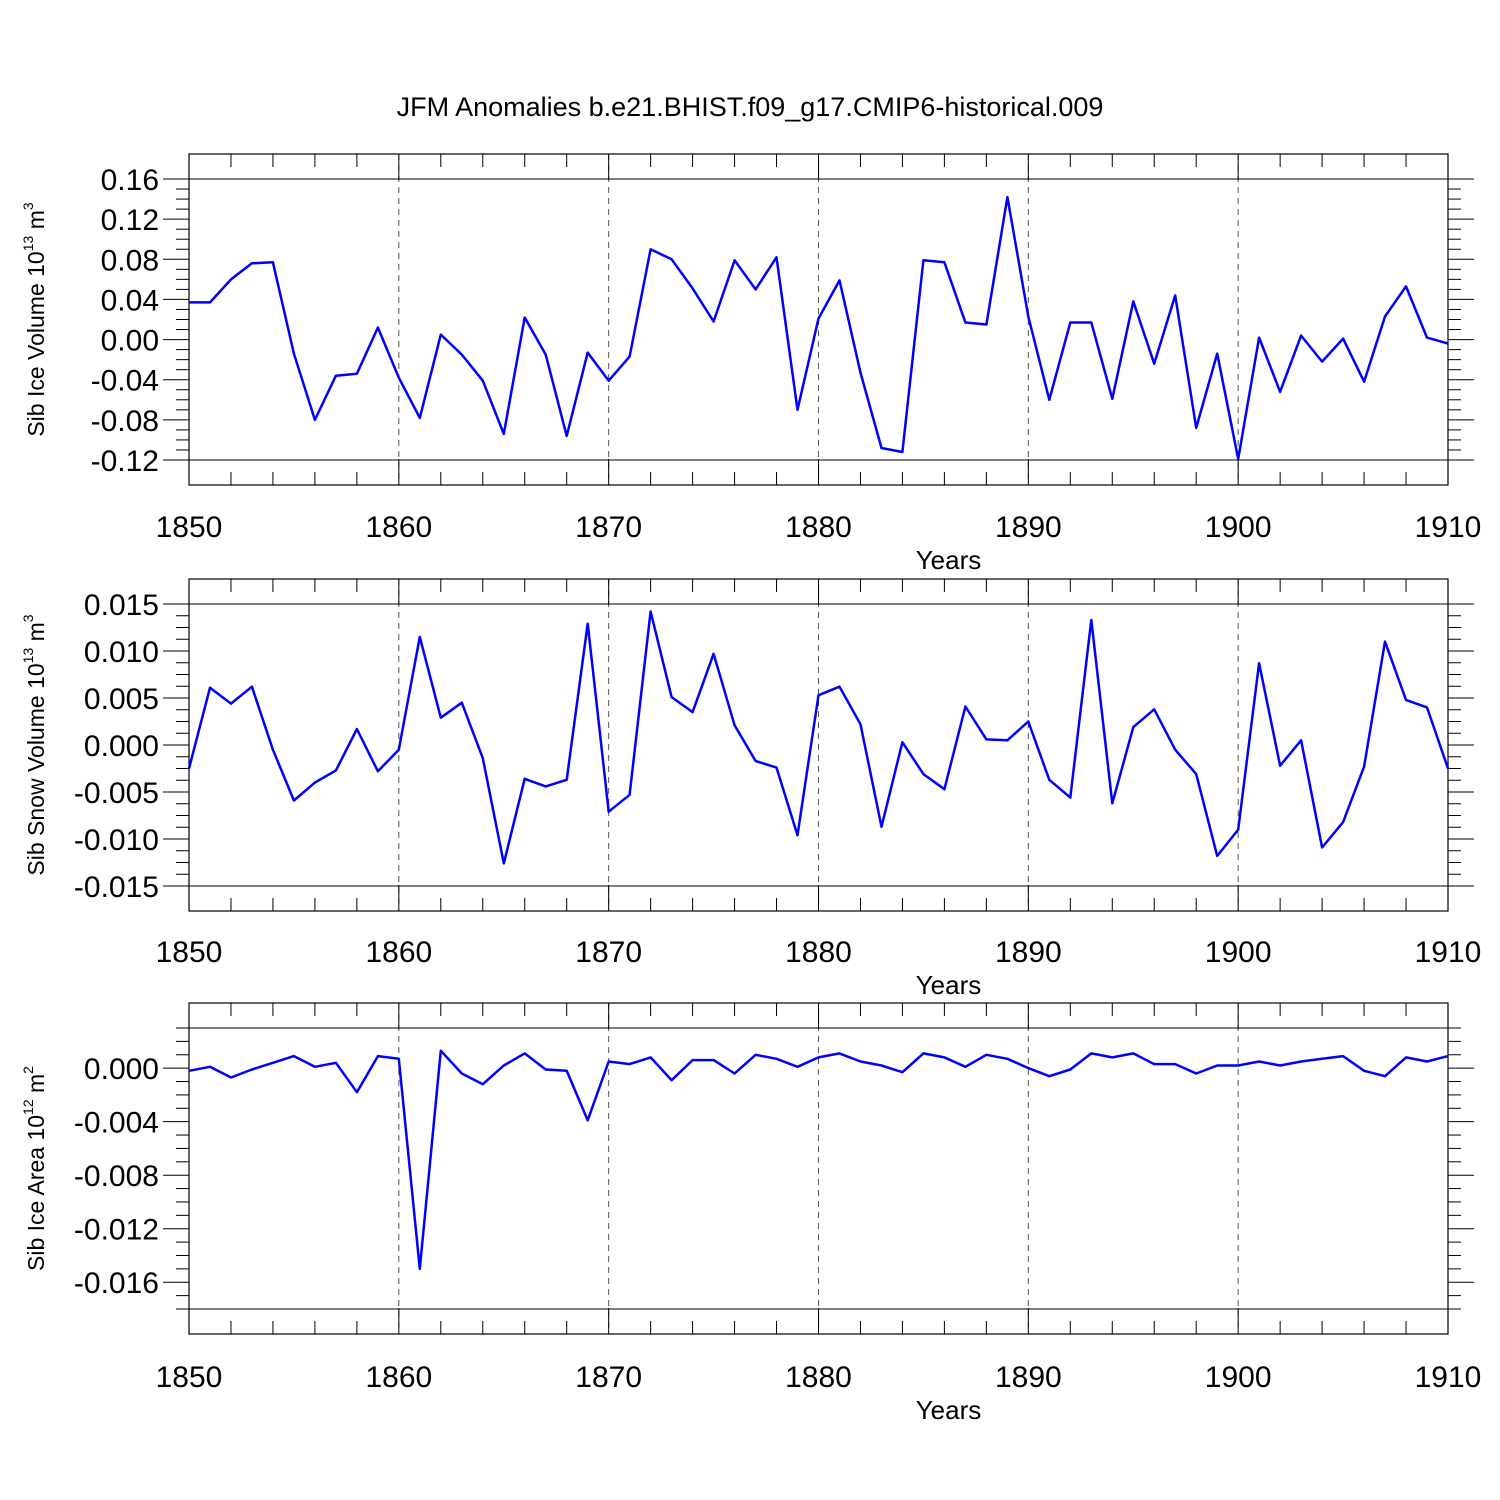 Image resolution: width=1500 pixels, height=1500 pixels. I want to click on y-axis-label: Sib Snow Volume 1013 m3, so click(34, 744).